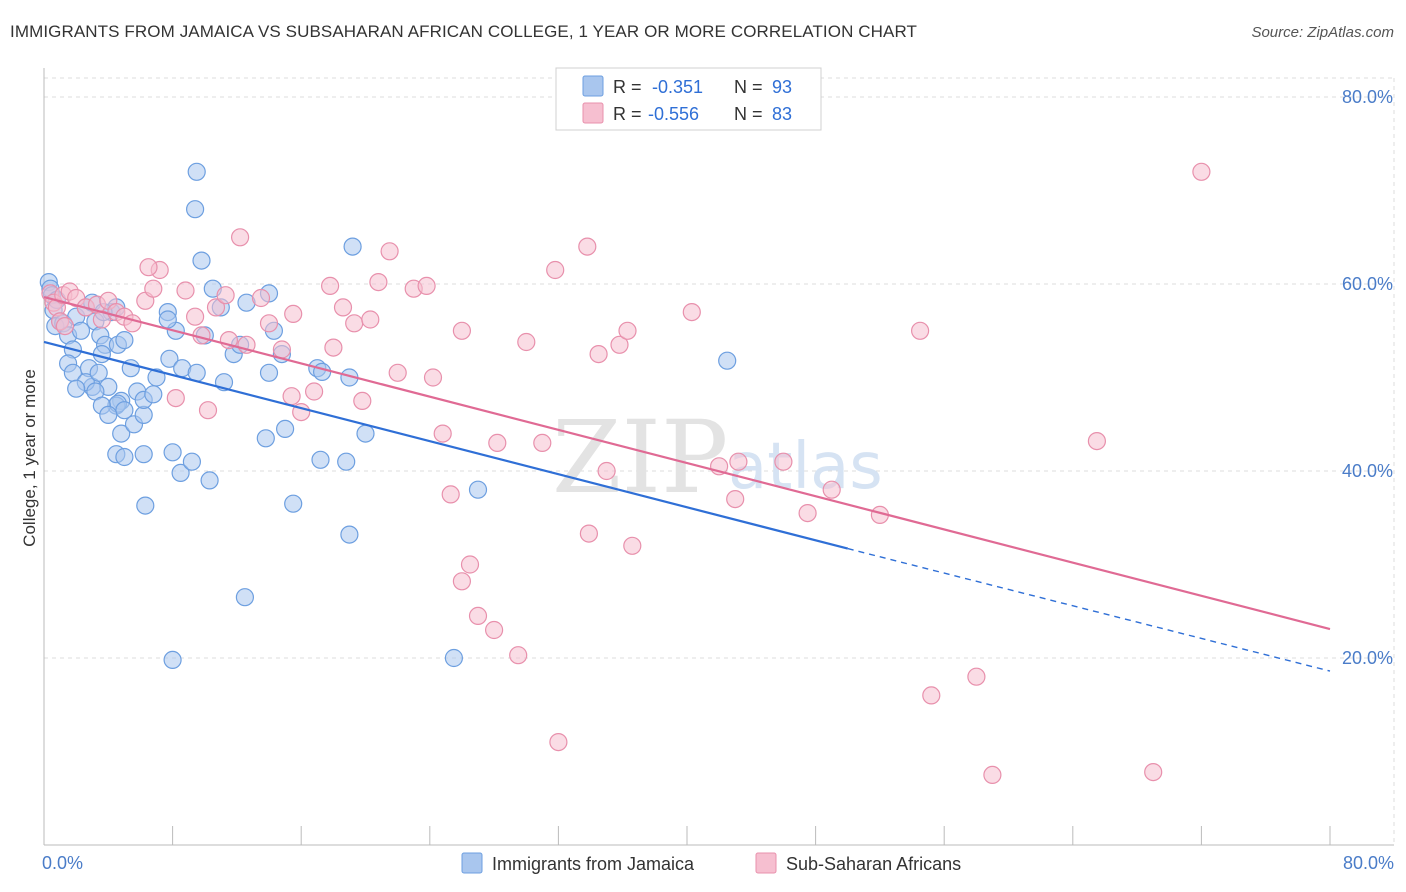 This screenshot has height=892, width=1406. I want to click on watermark-zip: ZIP, so click(640, 457).